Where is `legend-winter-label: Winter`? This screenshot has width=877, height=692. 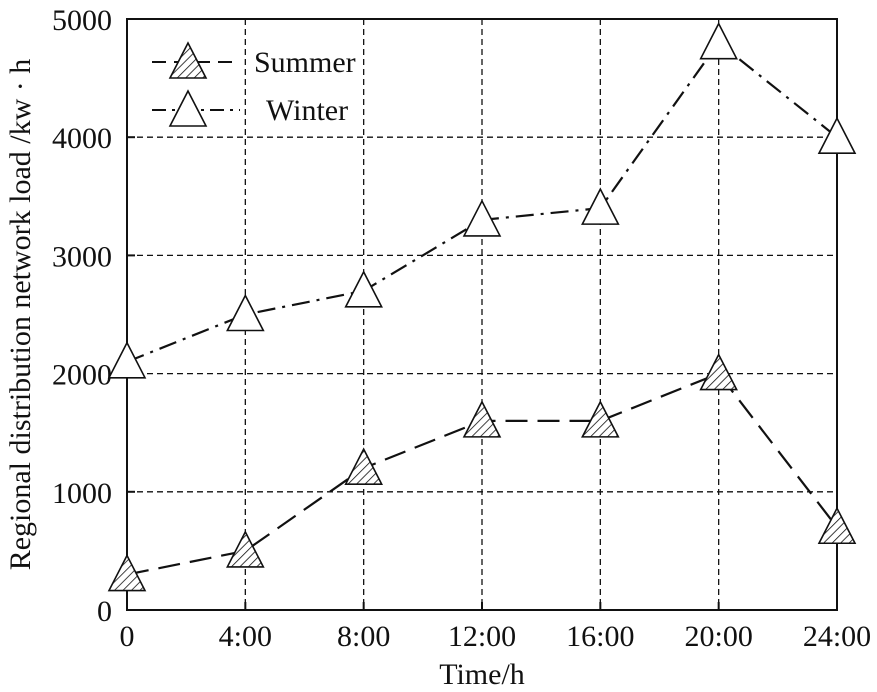 legend-winter-label: Winter is located at coordinates (307, 110).